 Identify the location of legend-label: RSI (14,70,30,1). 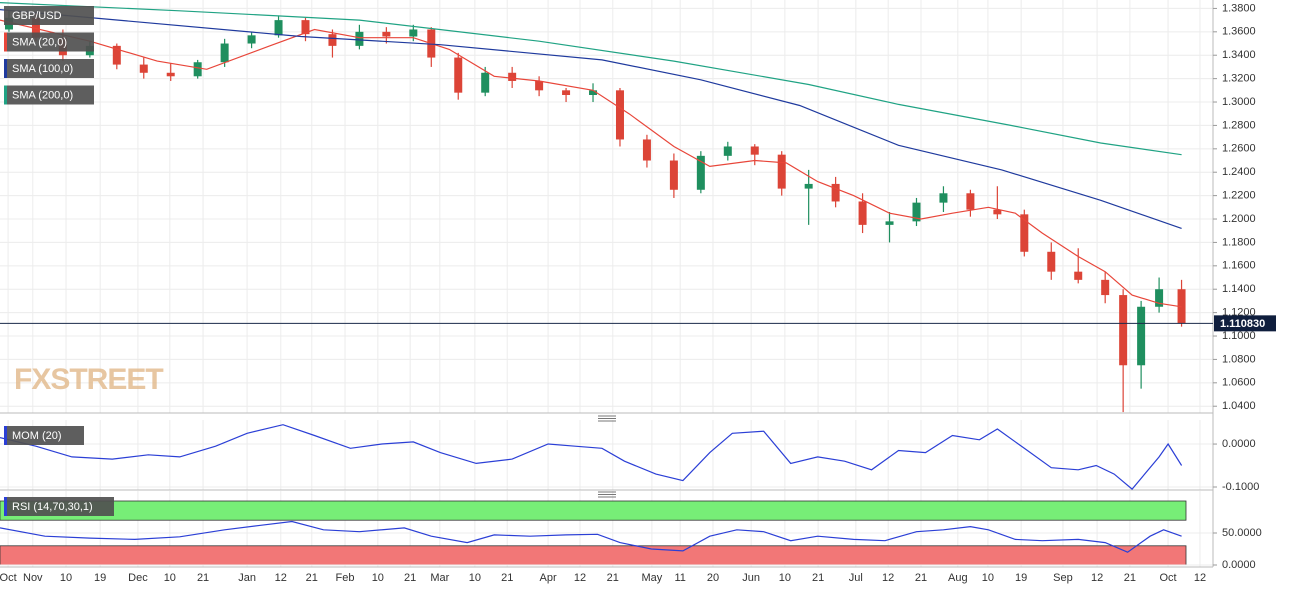
(52, 507).